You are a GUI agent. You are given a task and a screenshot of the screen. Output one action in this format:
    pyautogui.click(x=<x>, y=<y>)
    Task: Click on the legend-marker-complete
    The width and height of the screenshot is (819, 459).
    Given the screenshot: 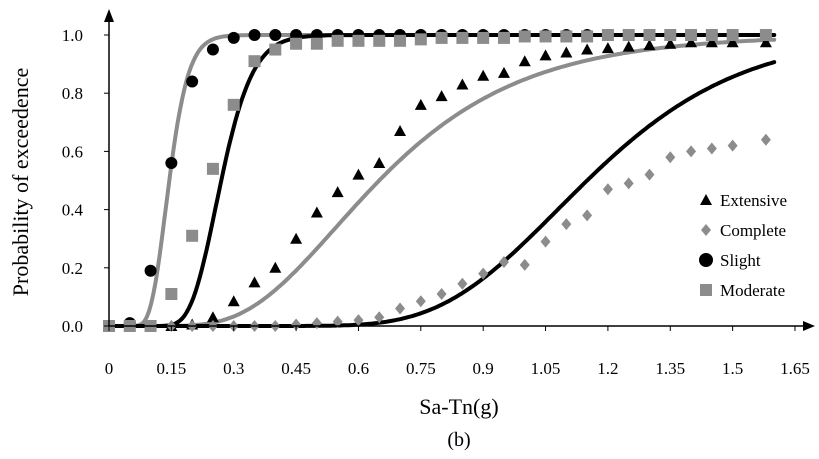 What is the action you would take?
    pyautogui.click(x=706, y=230)
    